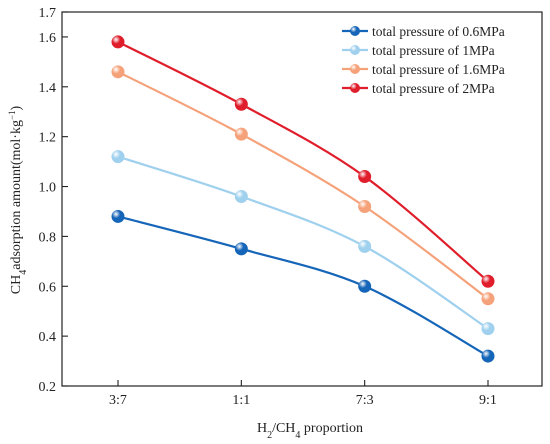 Image resolution: width=550 pixels, height=444 pixels. What do you see at coordinates (438, 69) in the screenshot?
I see `legend-label: total pressure of 1.6MPa` at bounding box center [438, 69].